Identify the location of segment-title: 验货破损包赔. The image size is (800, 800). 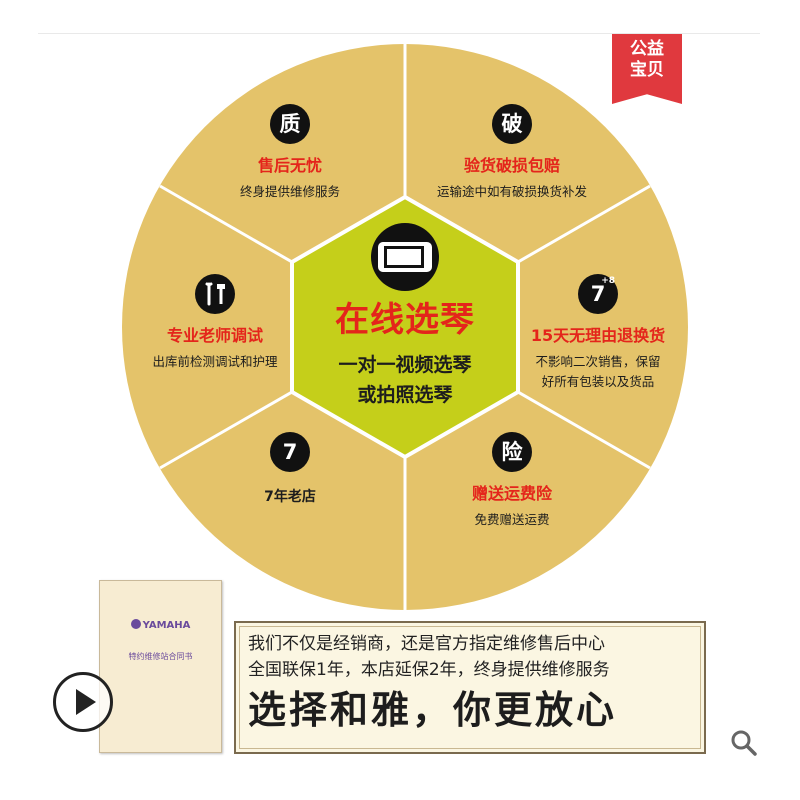
(511, 165).